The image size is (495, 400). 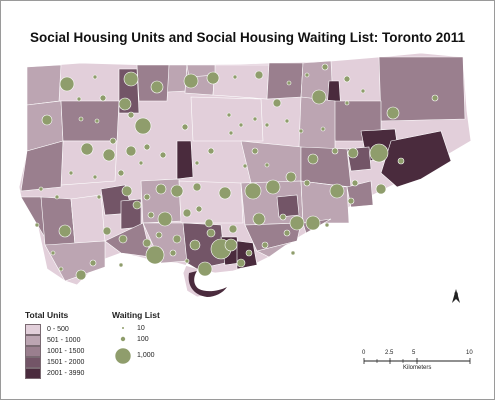 What do you see at coordinates (47, 315) in the screenshot?
I see `legend-total-units-title: Total Units` at bounding box center [47, 315].